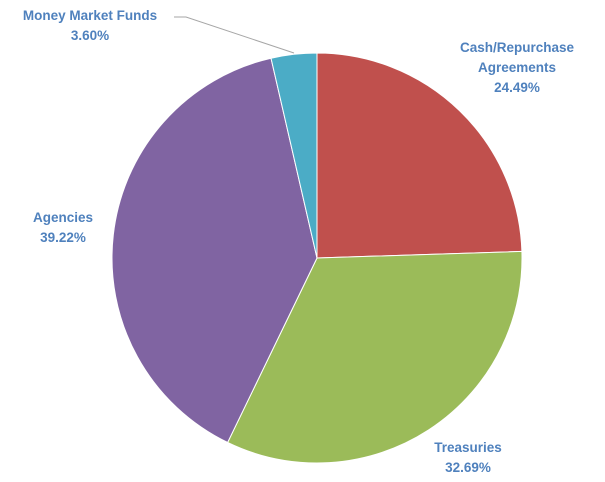 The image size is (605, 482). I want to click on slice-label: Money Market Funds 3.60%, so click(90, 26).